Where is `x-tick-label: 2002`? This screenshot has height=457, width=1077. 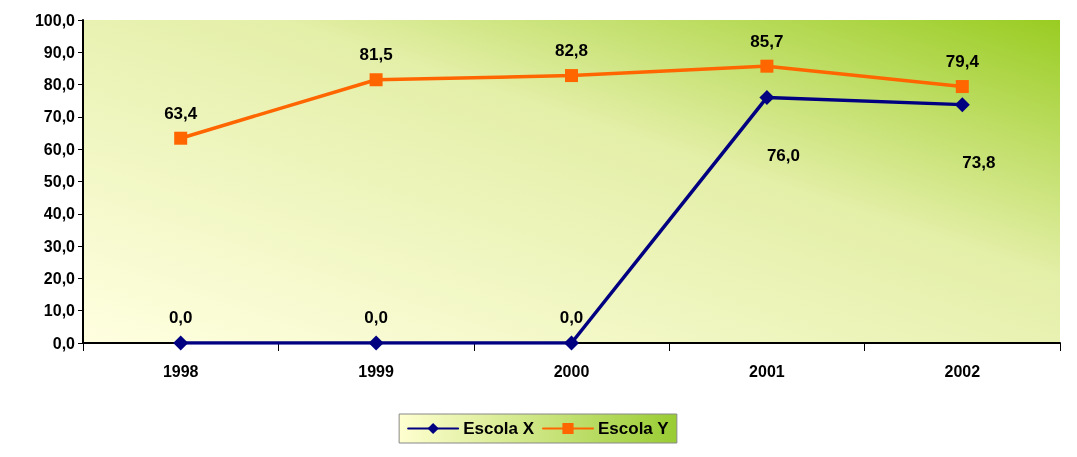
x-tick-label: 2002 is located at coordinates (962, 371).